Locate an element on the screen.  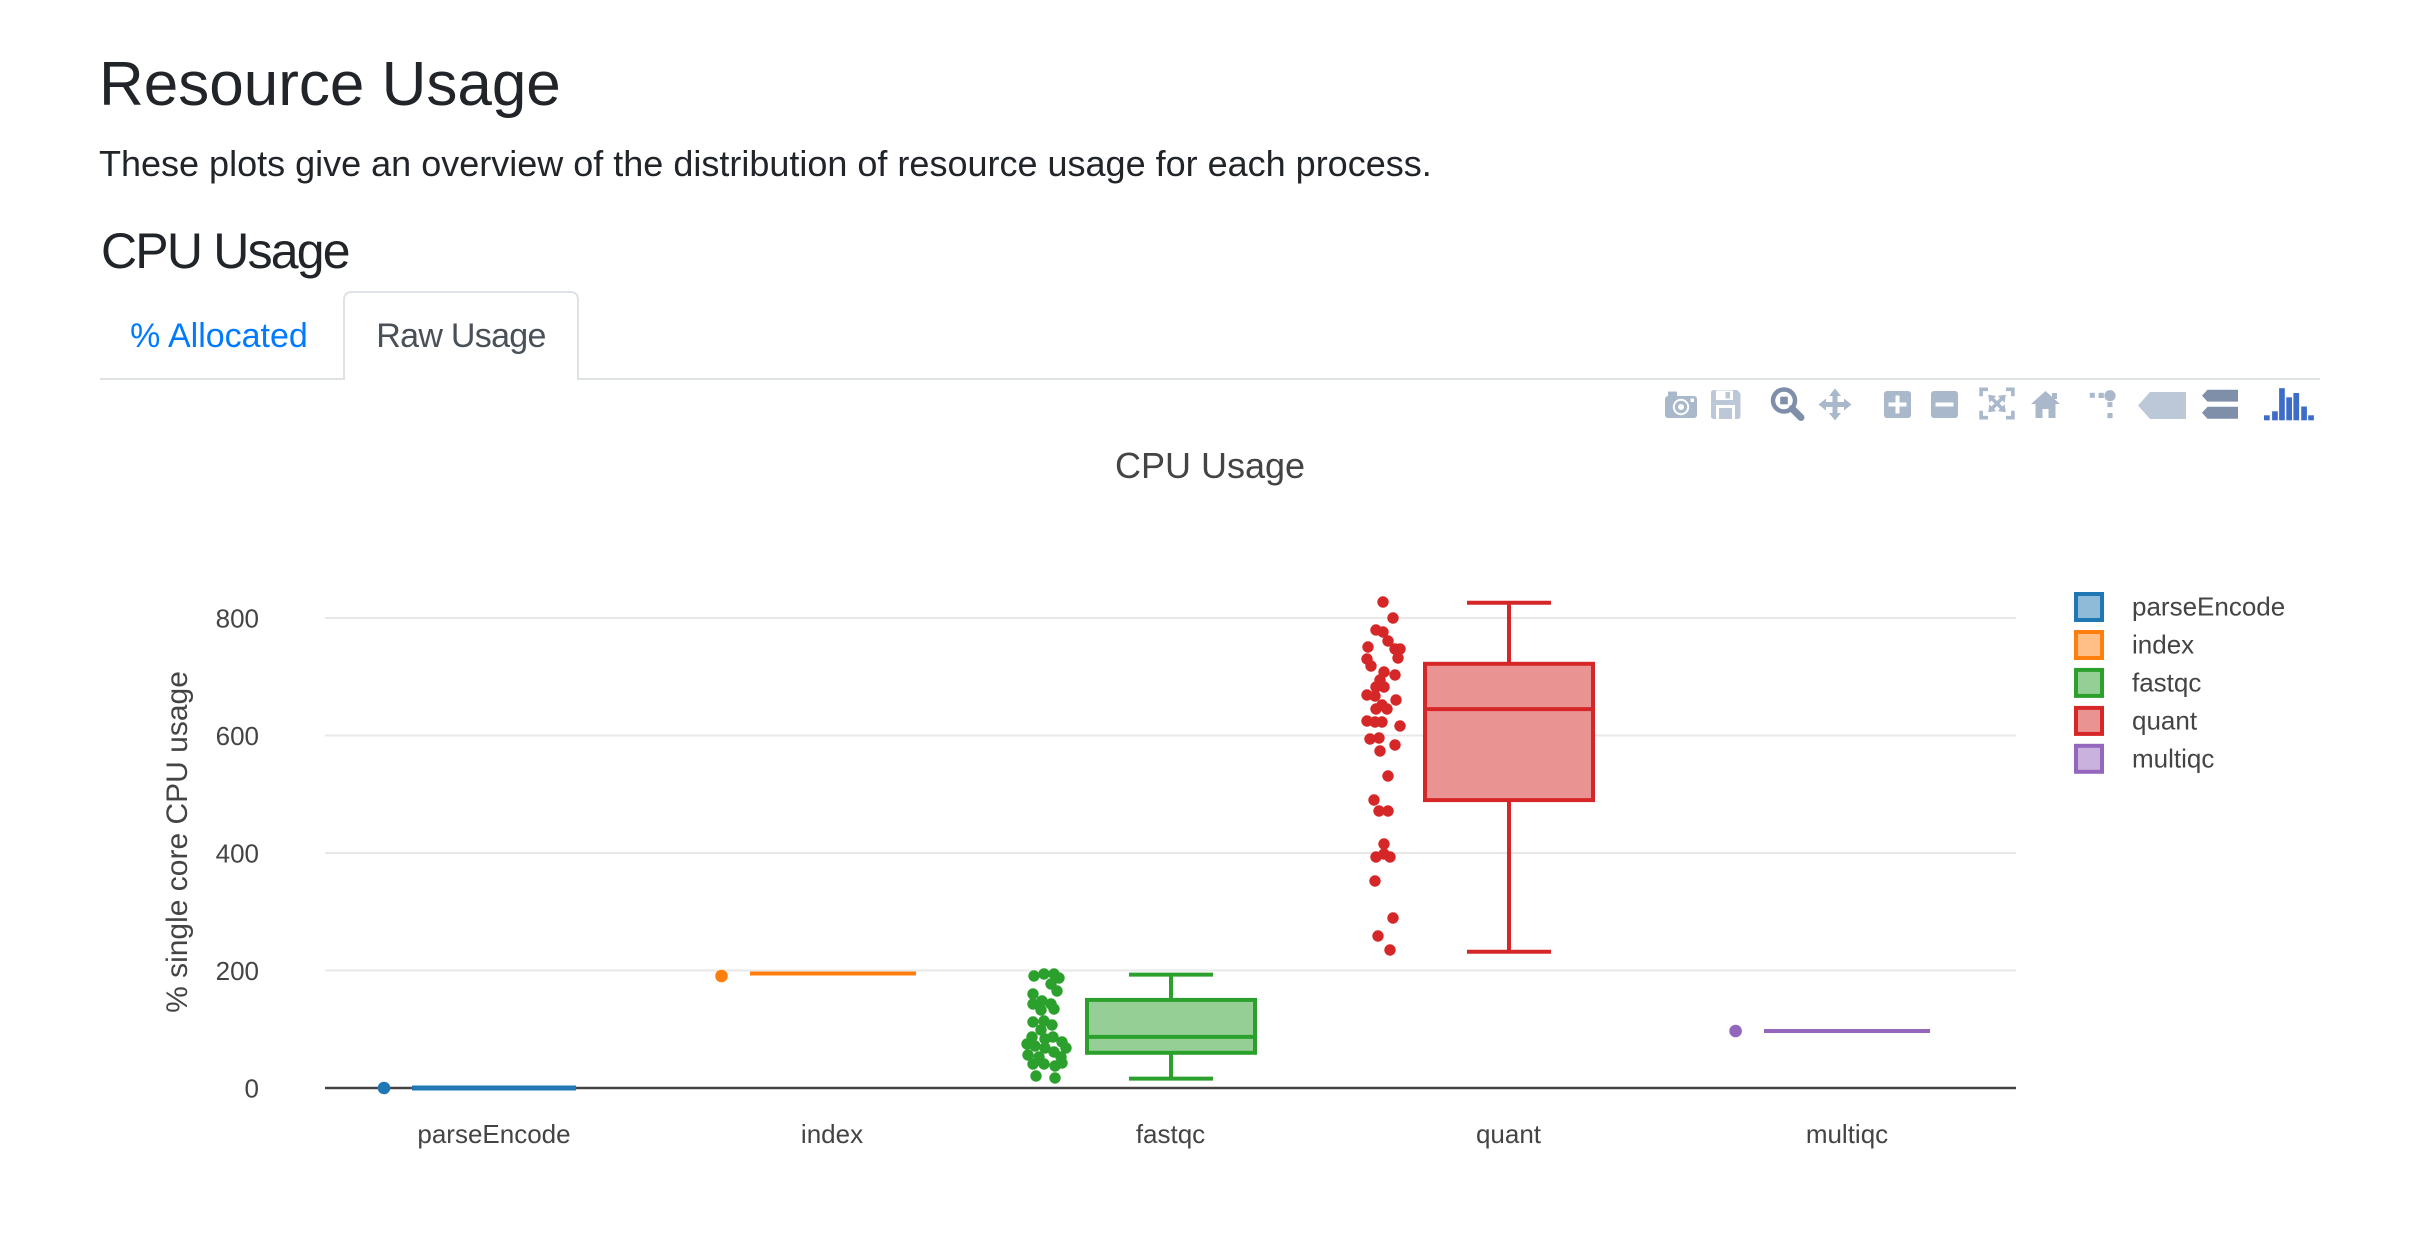
svg-text: % single core CPU usage is located at coordinates (177, 842).